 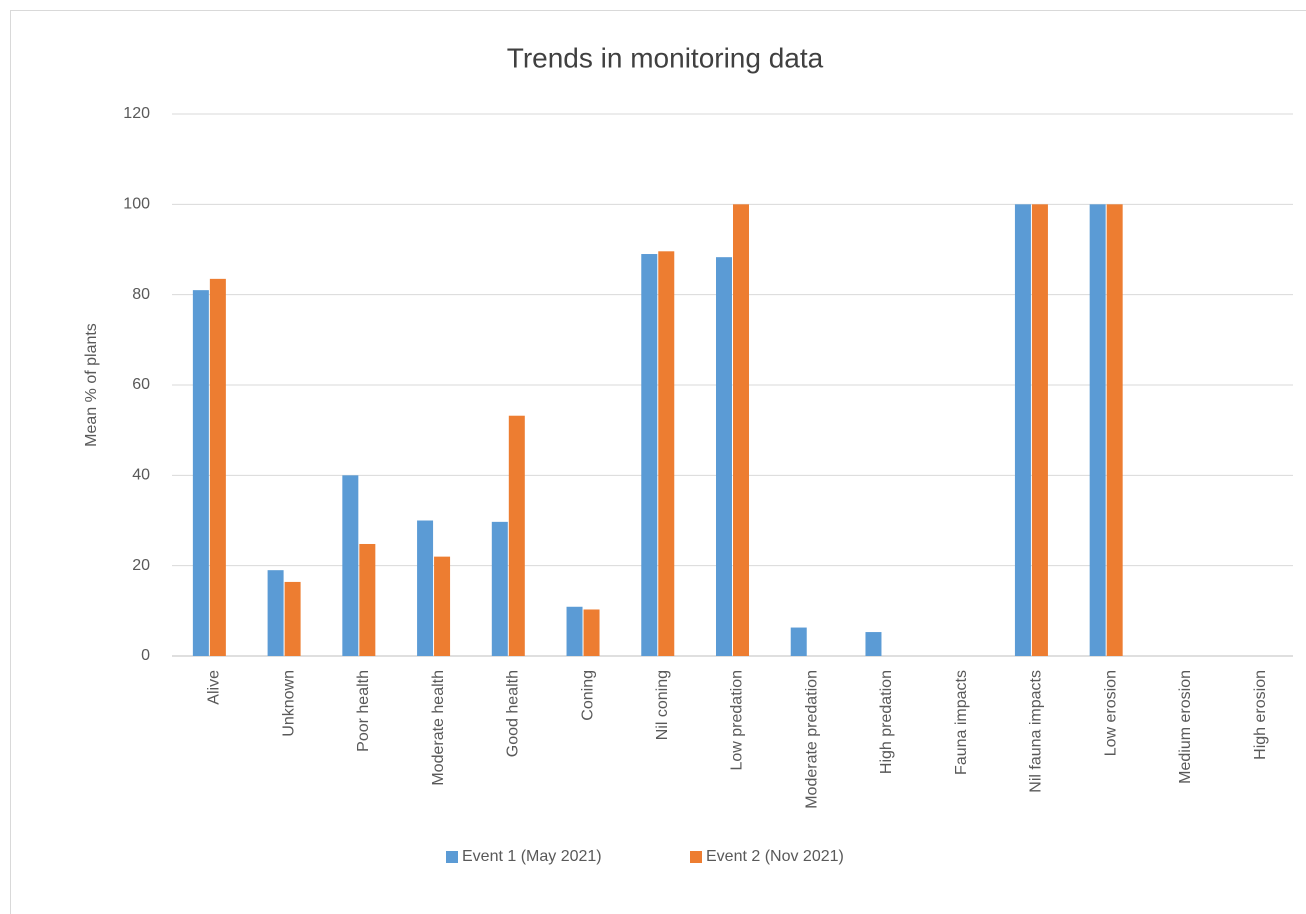 What do you see at coordinates (662, 705) in the screenshot?
I see `x-tick-label: Nil coning` at bounding box center [662, 705].